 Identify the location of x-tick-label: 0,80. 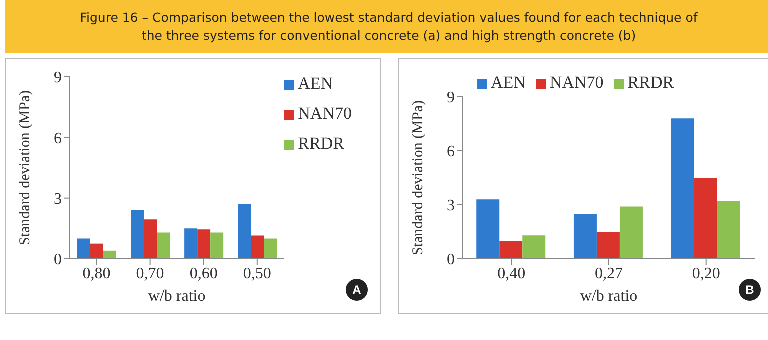
(96, 273).